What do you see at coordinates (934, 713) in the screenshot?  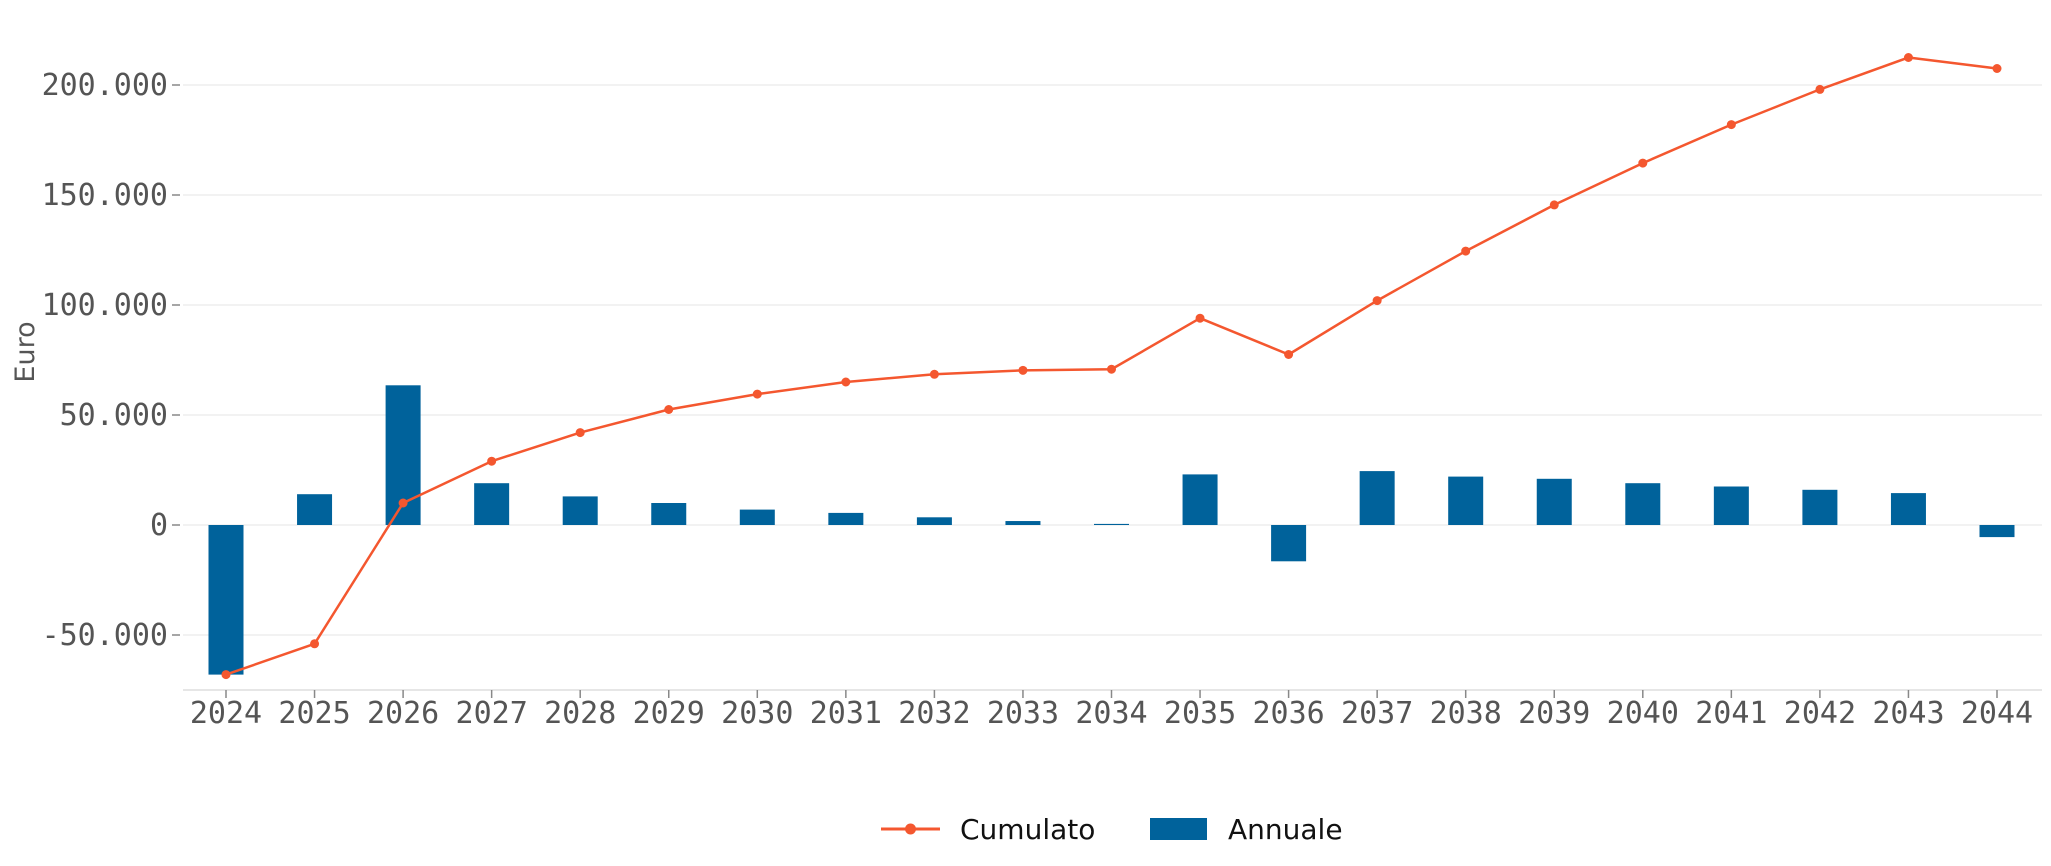 I see `x-tick-label: 2032` at bounding box center [934, 713].